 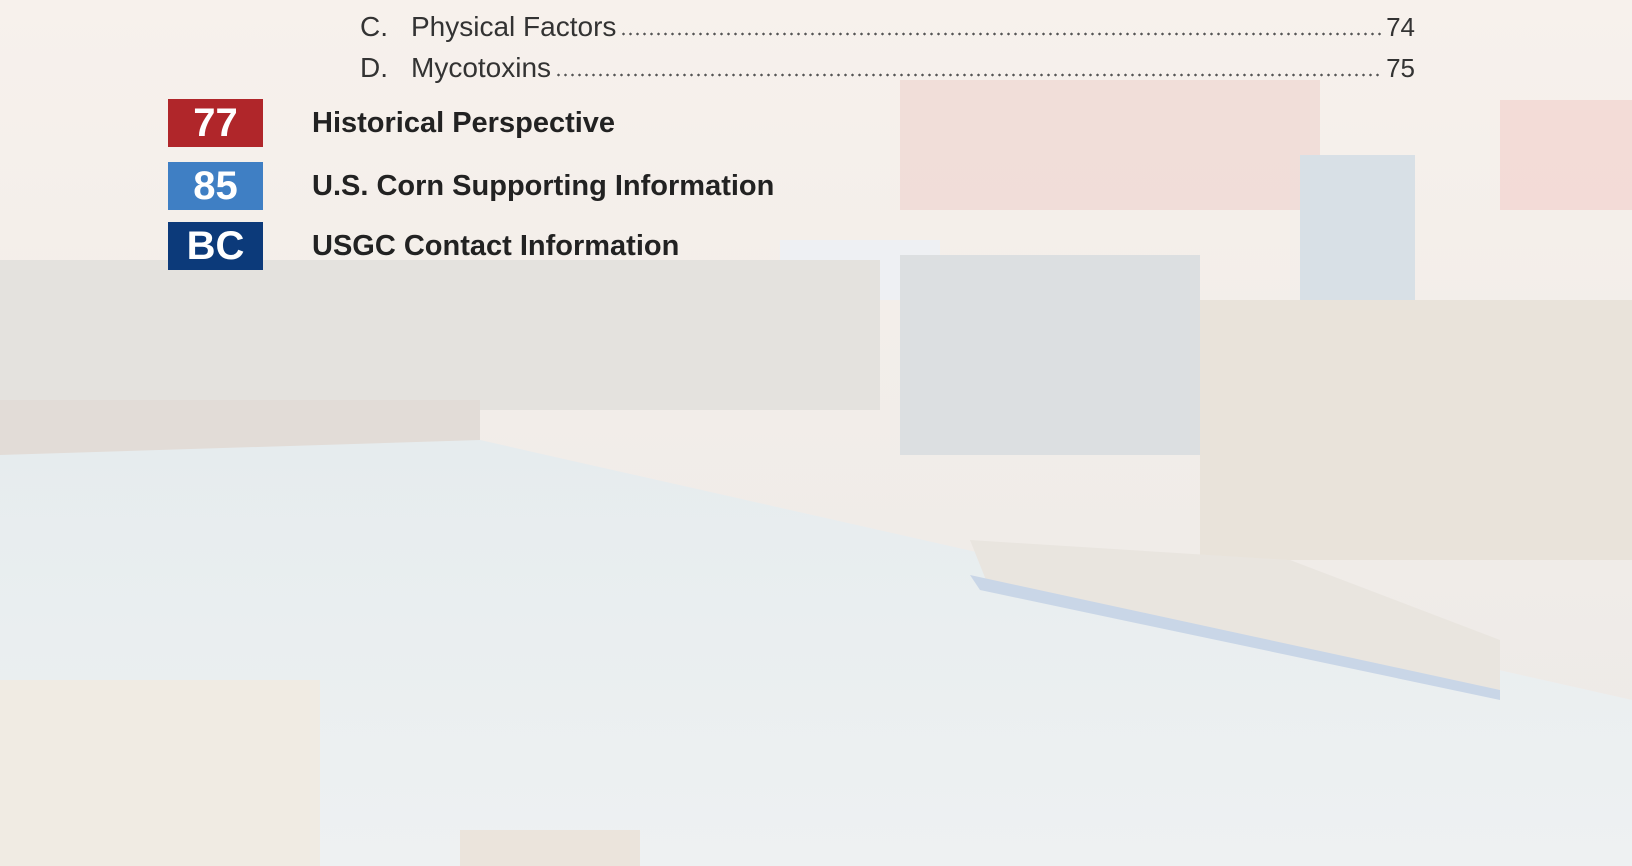 I want to click on entry-title: Physical Factors, so click(x=514, y=26).